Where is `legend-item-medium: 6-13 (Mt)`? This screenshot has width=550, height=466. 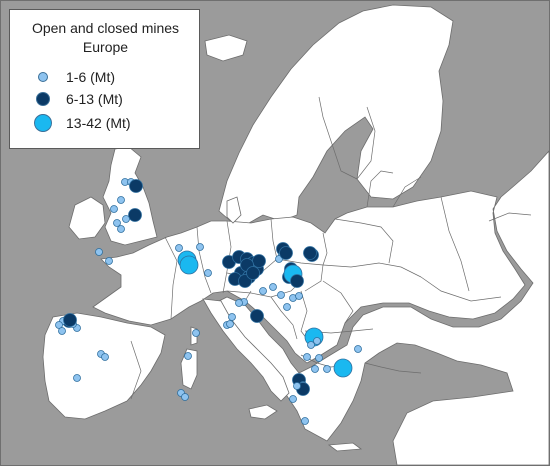
legend-item-medium: 6-13 (Mt) is located at coordinates (105, 99).